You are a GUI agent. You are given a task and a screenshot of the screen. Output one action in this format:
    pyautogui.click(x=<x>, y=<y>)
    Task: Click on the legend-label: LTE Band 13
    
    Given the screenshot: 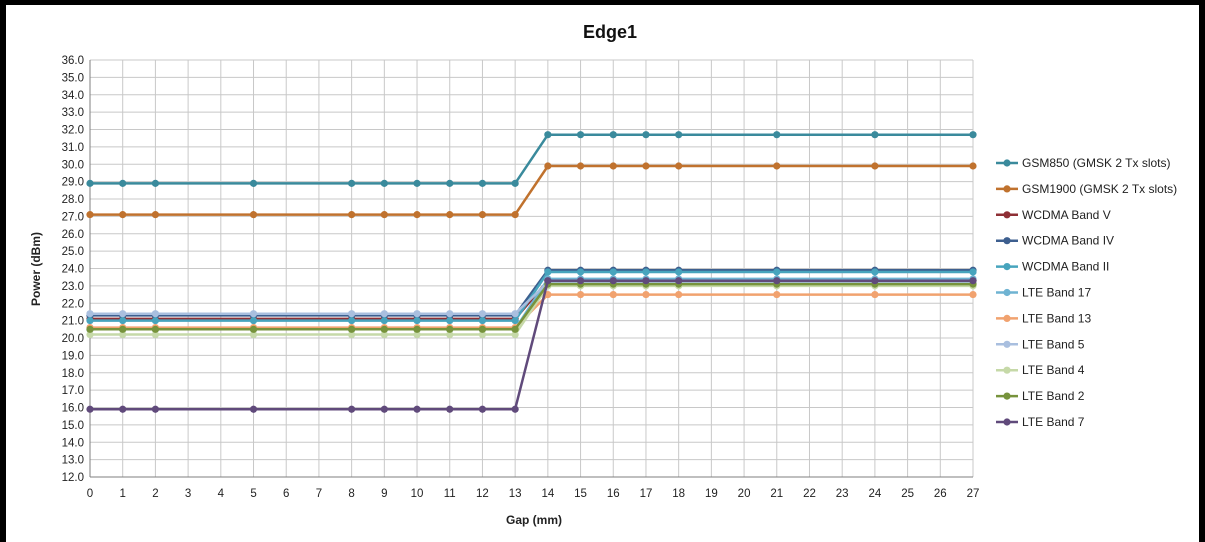 What is the action you would take?
    pyautogui.click(x=1056, y=318)
    